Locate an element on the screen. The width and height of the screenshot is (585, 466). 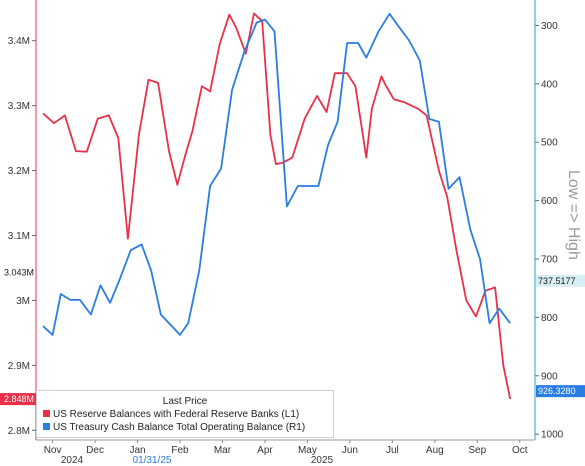
left-marker-label: 3.043M is located at coordinates (19, 272).